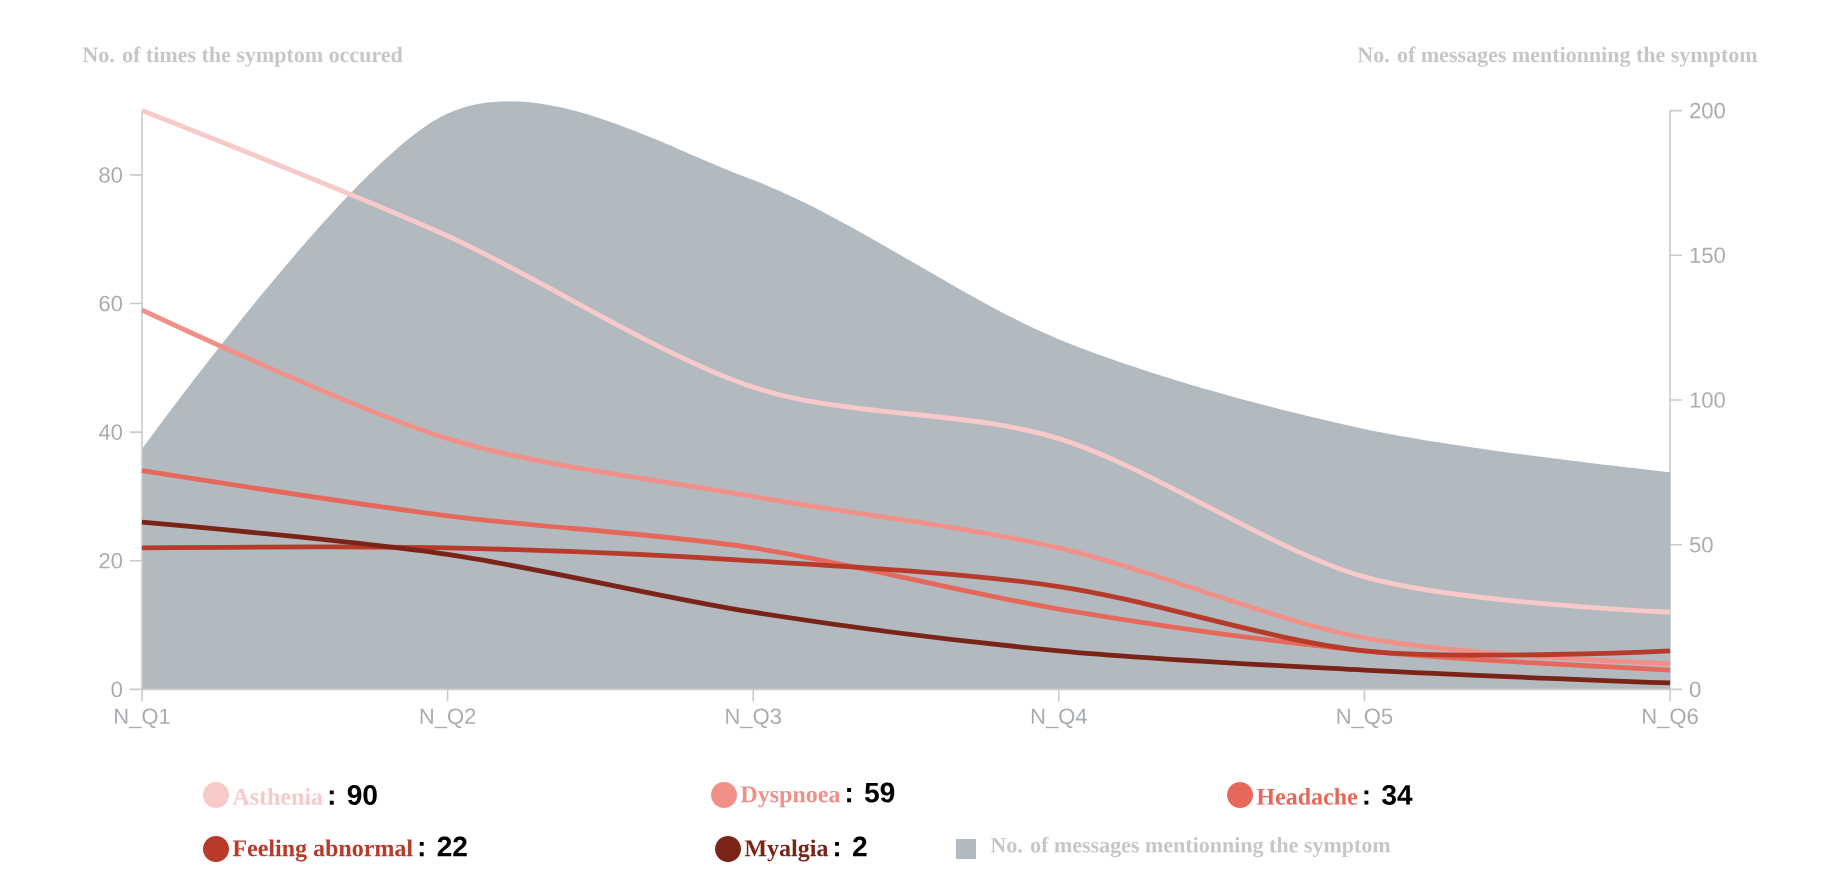 Image resolution: width=1826 pixels, height=873 pixels. Describe the element at coordinates (322, 850) in the screenshot. I see `legend-label: Feeling abnormal` at that location.